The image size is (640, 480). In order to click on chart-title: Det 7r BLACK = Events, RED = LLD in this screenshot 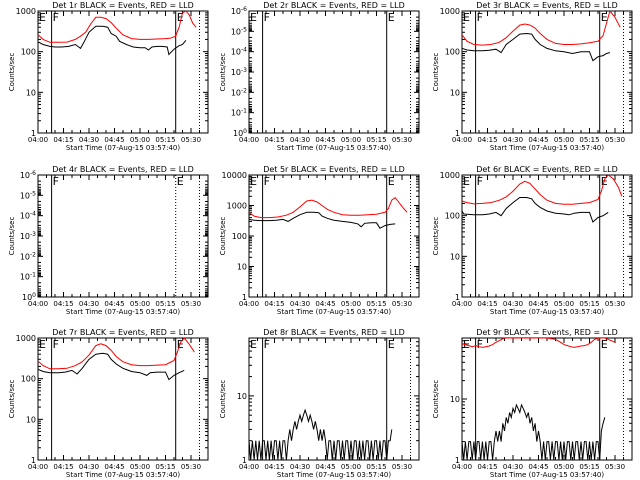, I will do `click(123, 332)`.